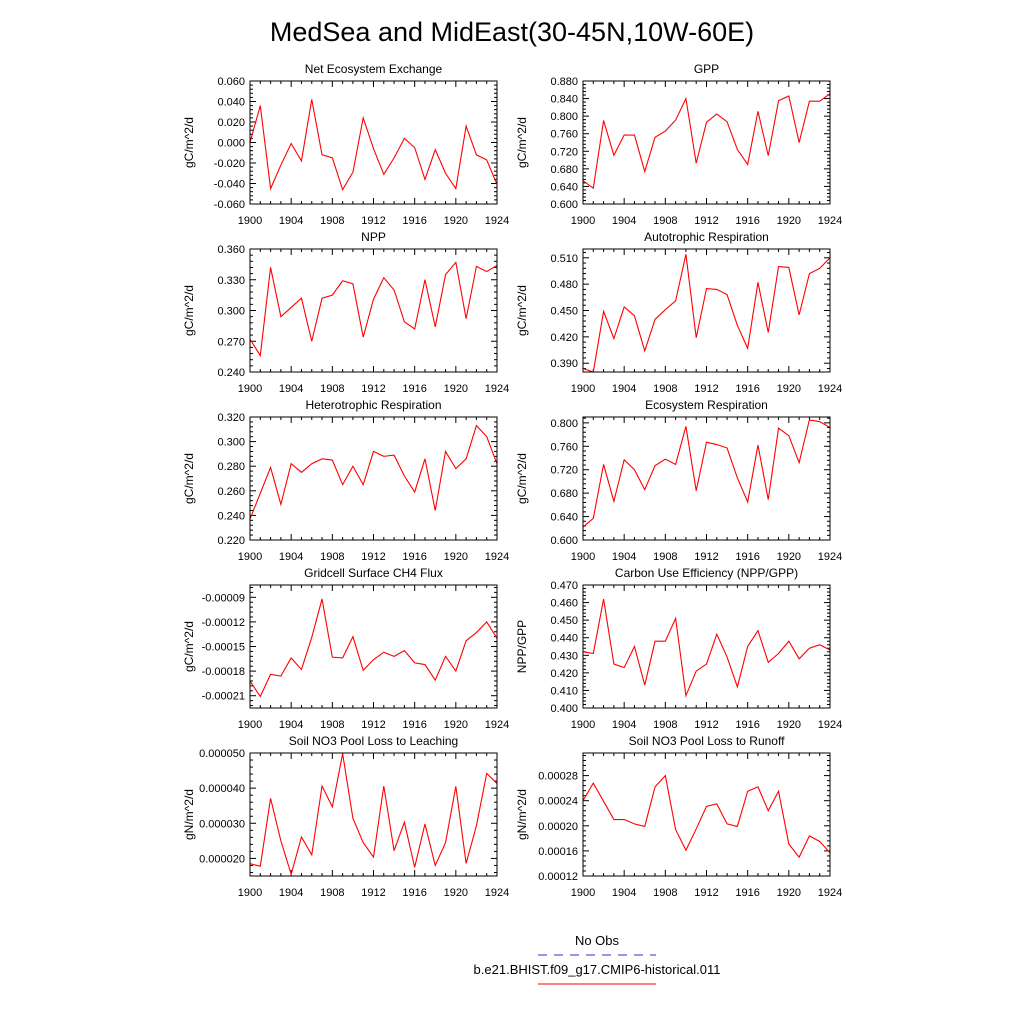 This screenshot has width=1024, height=1024. What do you see at coordinates (558, 777) in the screenshot?
I see `y-tick-label: 0.00028` at bounding box center [558, 777].